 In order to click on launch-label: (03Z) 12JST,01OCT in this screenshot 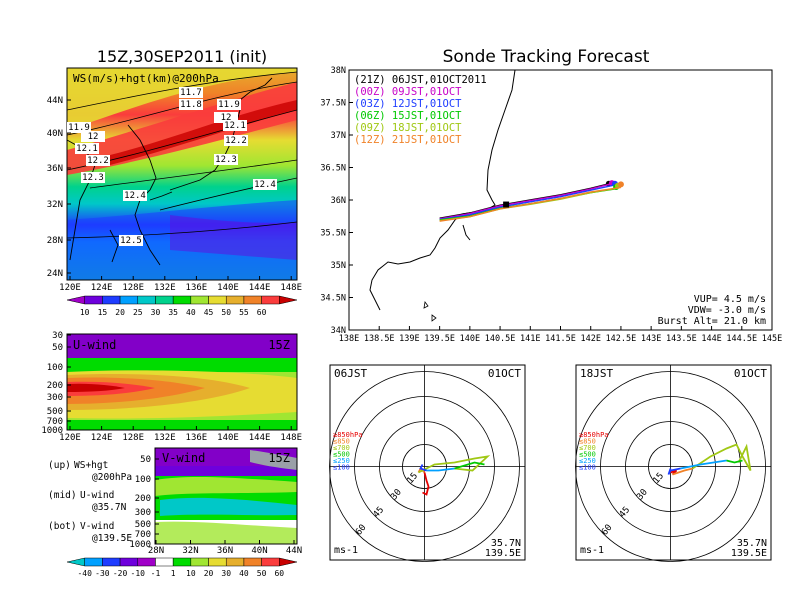, I will do `click(408, 104)`.